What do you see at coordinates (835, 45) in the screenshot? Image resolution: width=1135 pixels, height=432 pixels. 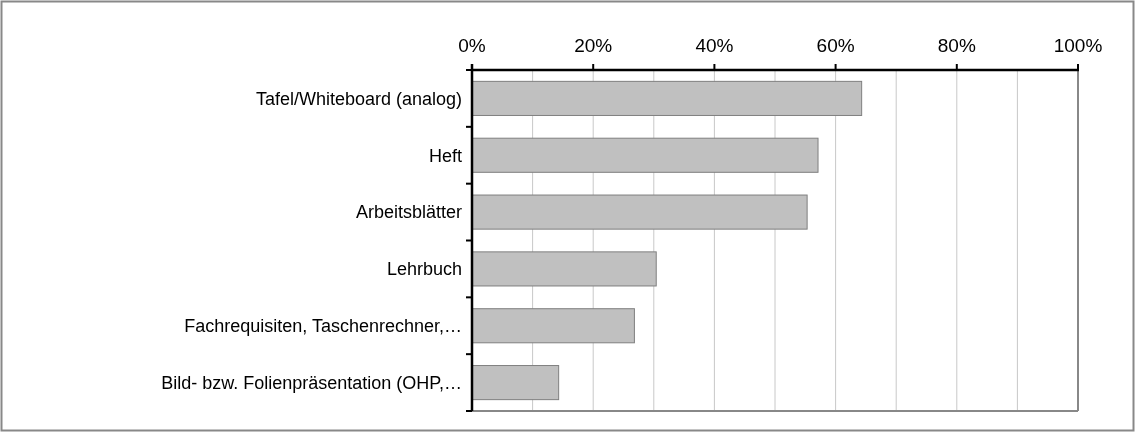 I see `x-tick-label: 60%` at bounding box center [835, 45].